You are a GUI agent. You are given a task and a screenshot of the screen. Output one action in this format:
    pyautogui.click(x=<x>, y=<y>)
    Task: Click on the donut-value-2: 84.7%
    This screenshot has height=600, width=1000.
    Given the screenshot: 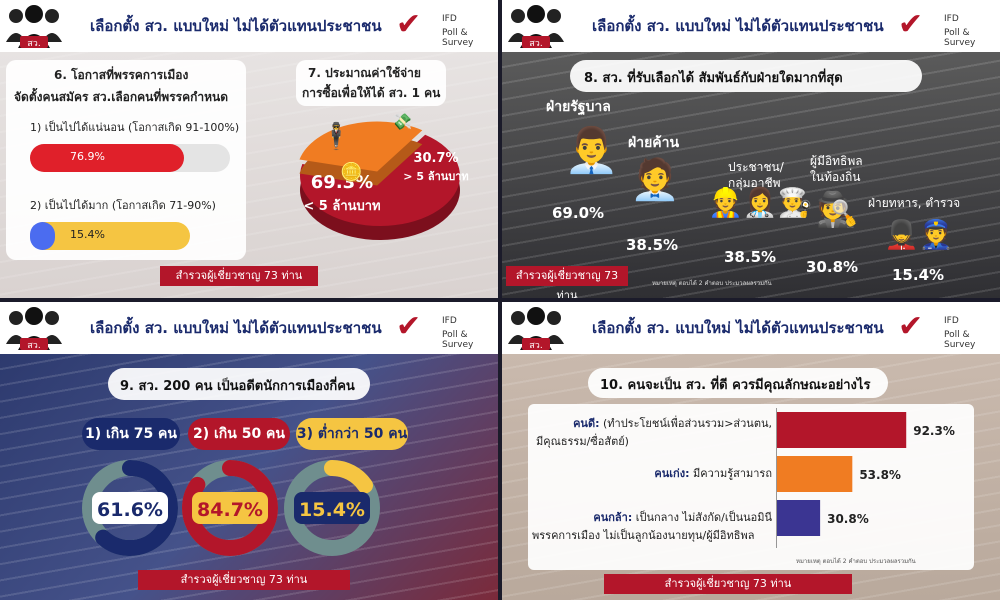 What is the action you would take?
    pyautogui.click(x=230, y=510)
    